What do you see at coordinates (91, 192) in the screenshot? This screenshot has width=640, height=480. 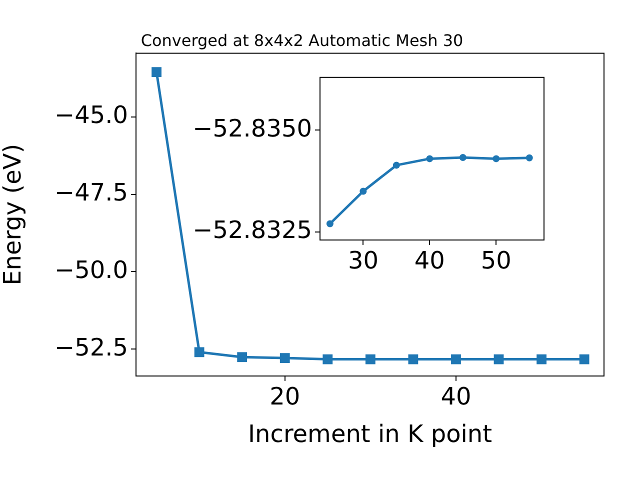 I see `y-tick-label: −47.5` at bounding box center [91, 192].